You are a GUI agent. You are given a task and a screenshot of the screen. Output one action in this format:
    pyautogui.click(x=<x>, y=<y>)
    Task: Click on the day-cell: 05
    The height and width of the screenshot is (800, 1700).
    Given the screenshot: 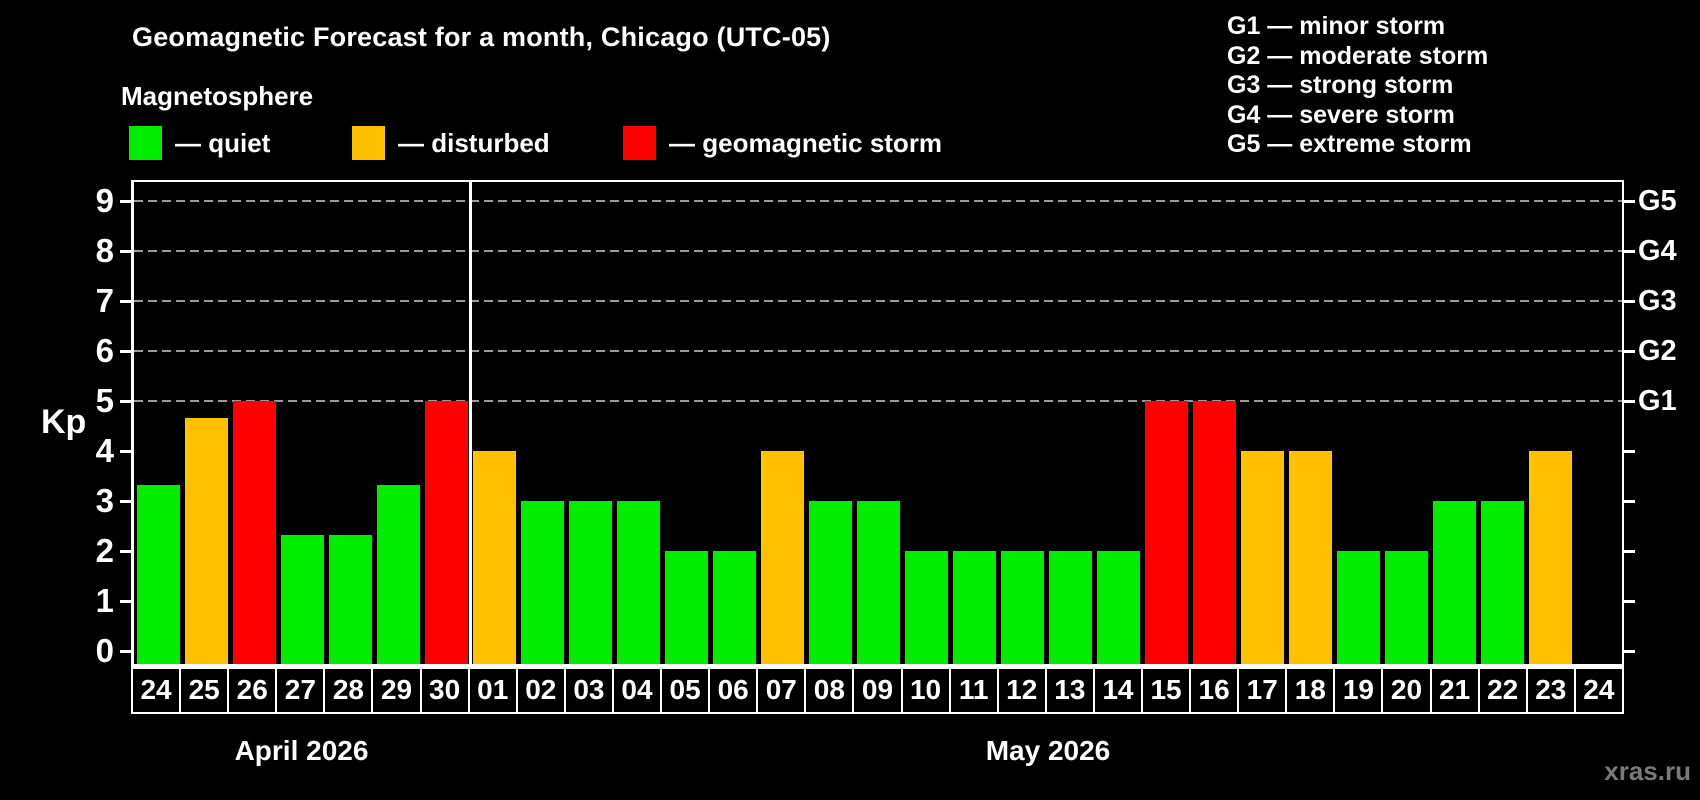 What is the action you would take?
    pyautogui.click(x=685, y=690)
    